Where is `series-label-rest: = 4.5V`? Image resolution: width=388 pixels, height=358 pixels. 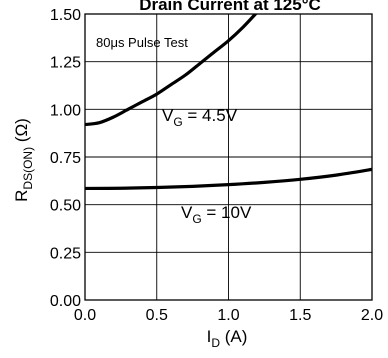 series-label-rest: = 4.5V is located at coordinates (210, 115).